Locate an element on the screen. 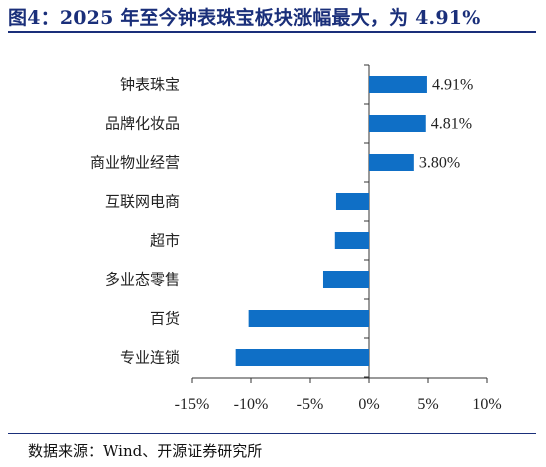 The height and width of the screenshot is (467, 546). category-label: 商业物业经营 is located at coordinates (135, 163).